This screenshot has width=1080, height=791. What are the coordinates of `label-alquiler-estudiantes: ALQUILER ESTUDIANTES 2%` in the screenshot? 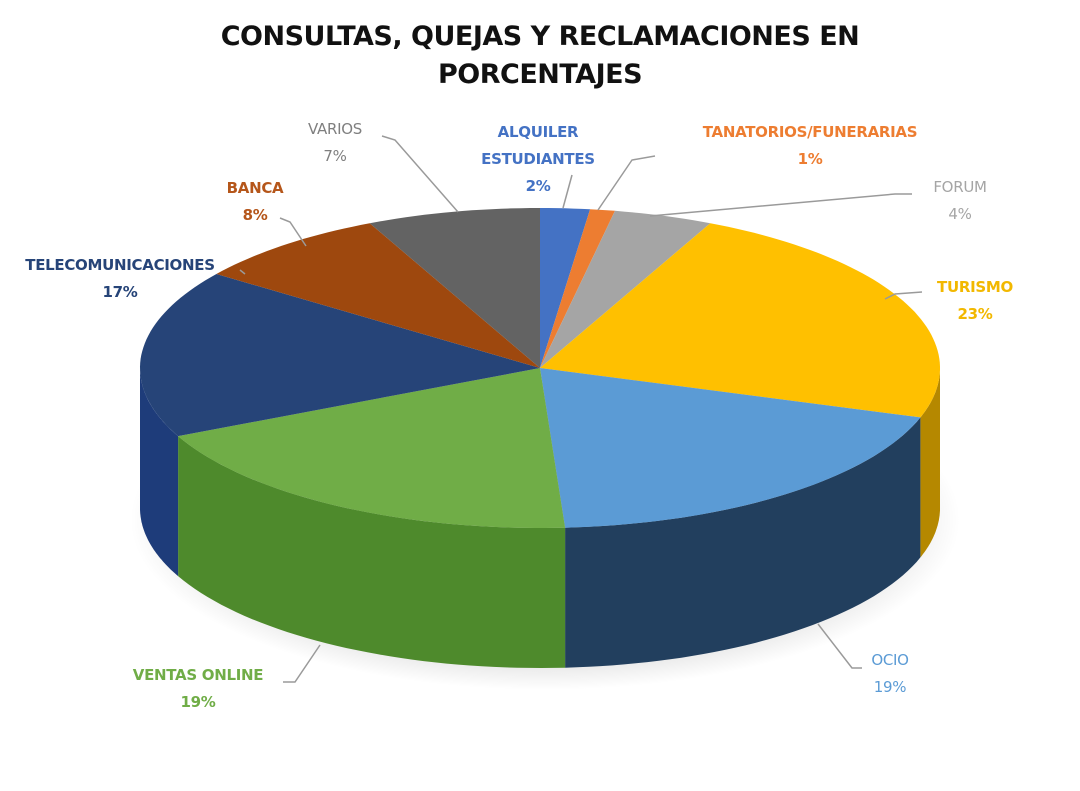 It's located at (538, 159).